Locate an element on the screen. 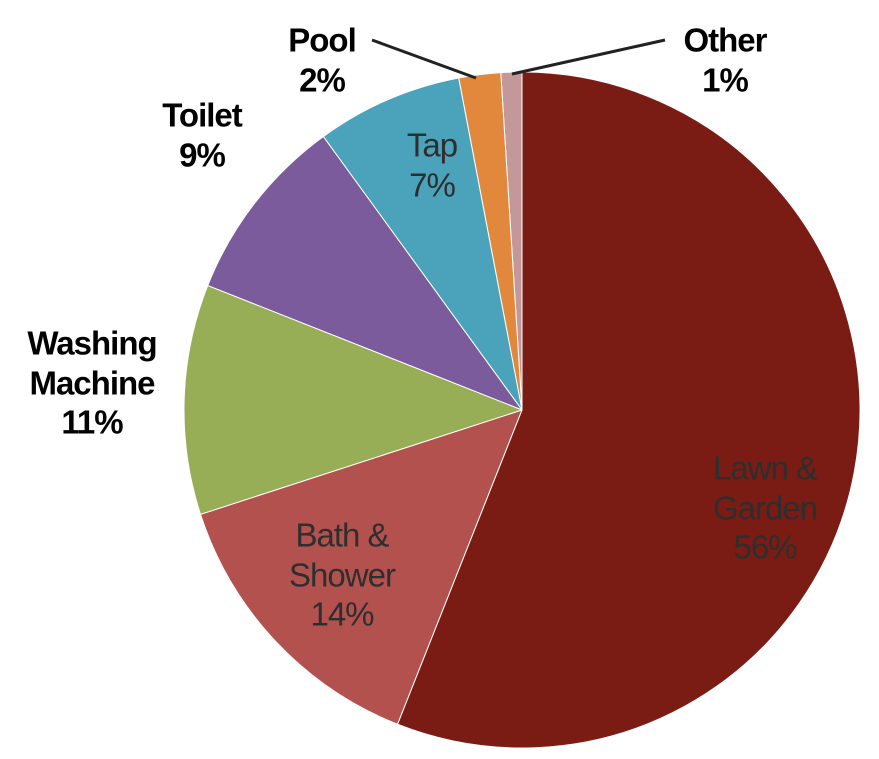 The image size is (879, 759). category-label: Bath & Shower is located at coordinates (342, 555).